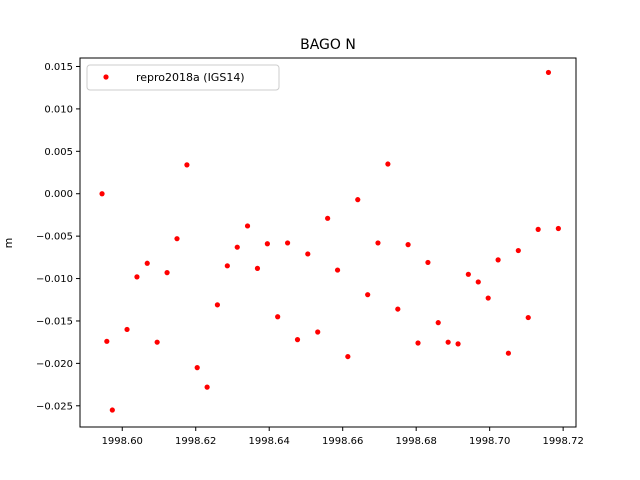  What do you see at coordinates (195, 441) in the screenshot?
I see `x-tick-label: 1998.62` at bounding box center [195, 441].